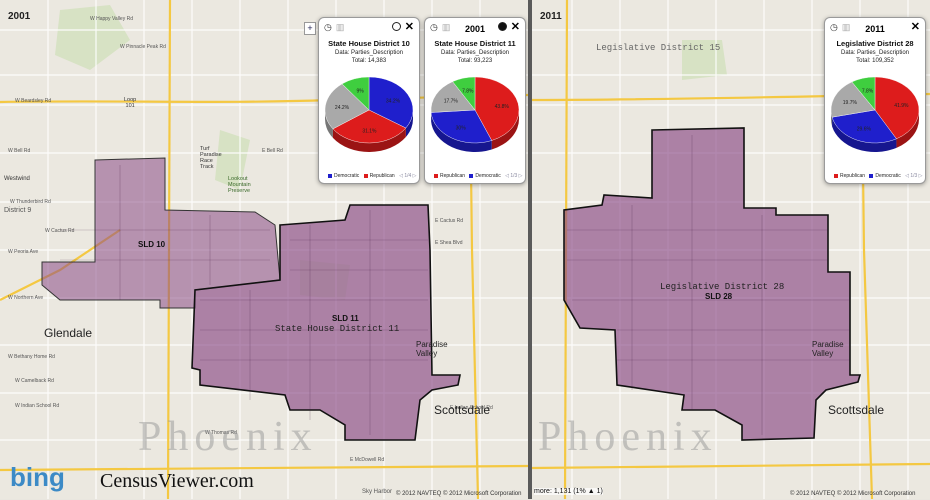 Image resolution: width=930 pixels, height=500 pixels. I want to click on road-label: W Camelback Rd, so click(34, 381).